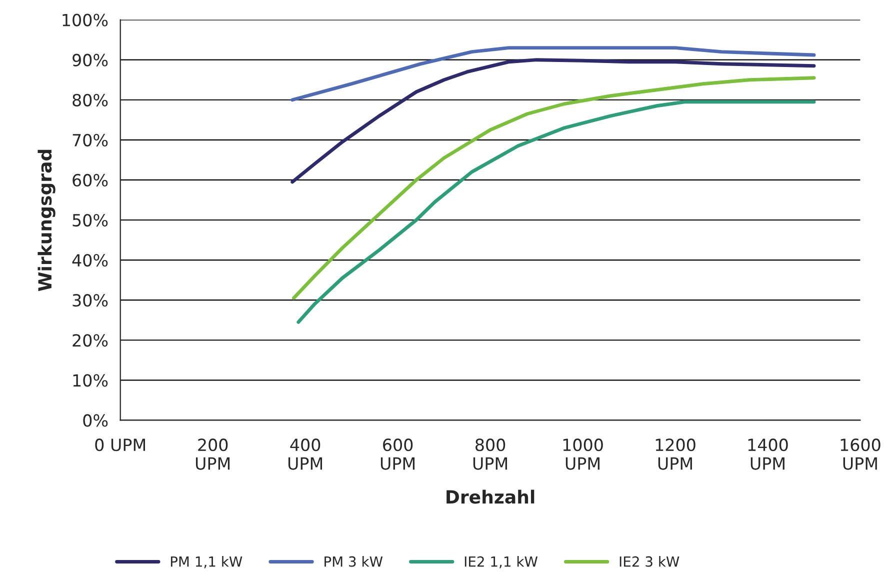  Describe the element at coordinates (47, 221) in the screenshot. I see `y-axis-title: Wirkungsgrad` at that location.